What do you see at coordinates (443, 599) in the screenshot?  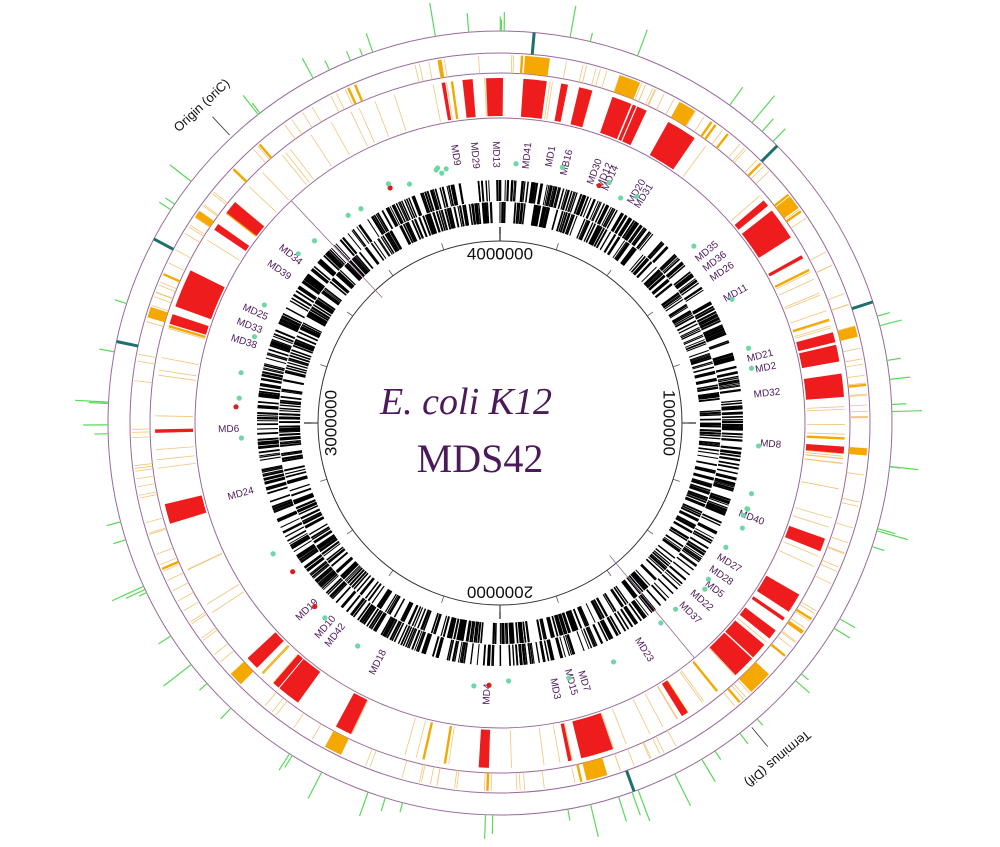 I see `scale-minor-tick` at bounding box center [443, 599].